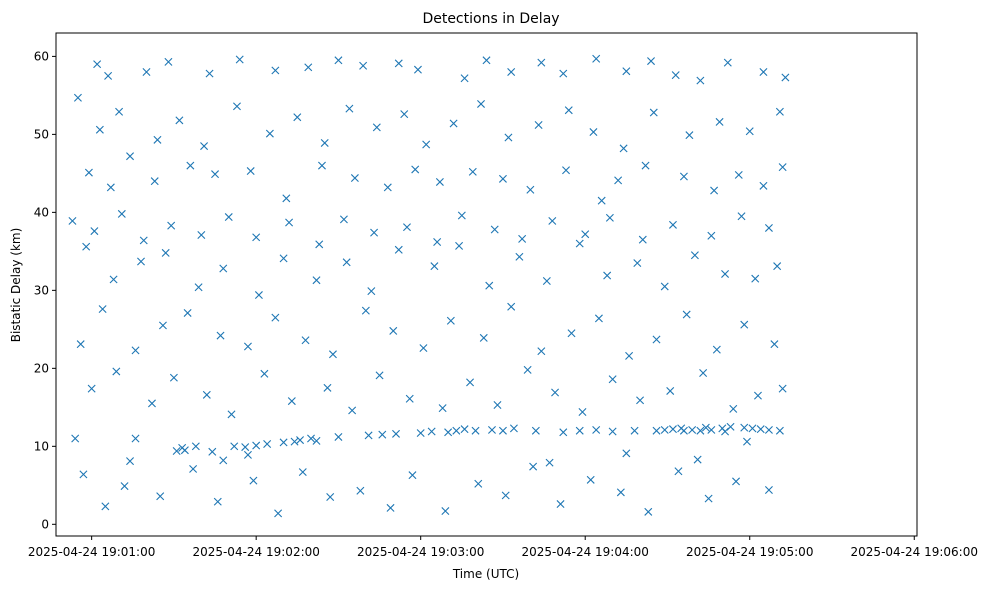 The height and width of the screenshot is (590, 989). Describe the element at coordinates (91, 552) in the screenshot. I see `x-tick-label: 2025-04-24 19:01:00` at that location.